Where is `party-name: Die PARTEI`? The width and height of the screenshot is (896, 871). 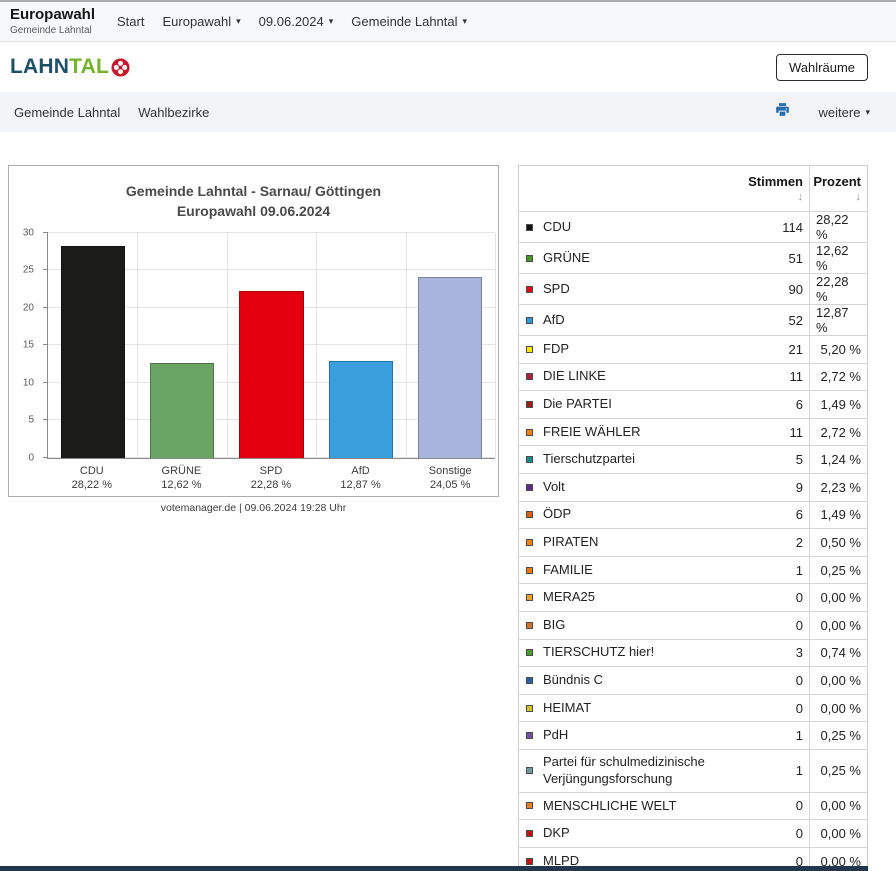 party-name: Die PARTEI is located at coordinates (577, 404).